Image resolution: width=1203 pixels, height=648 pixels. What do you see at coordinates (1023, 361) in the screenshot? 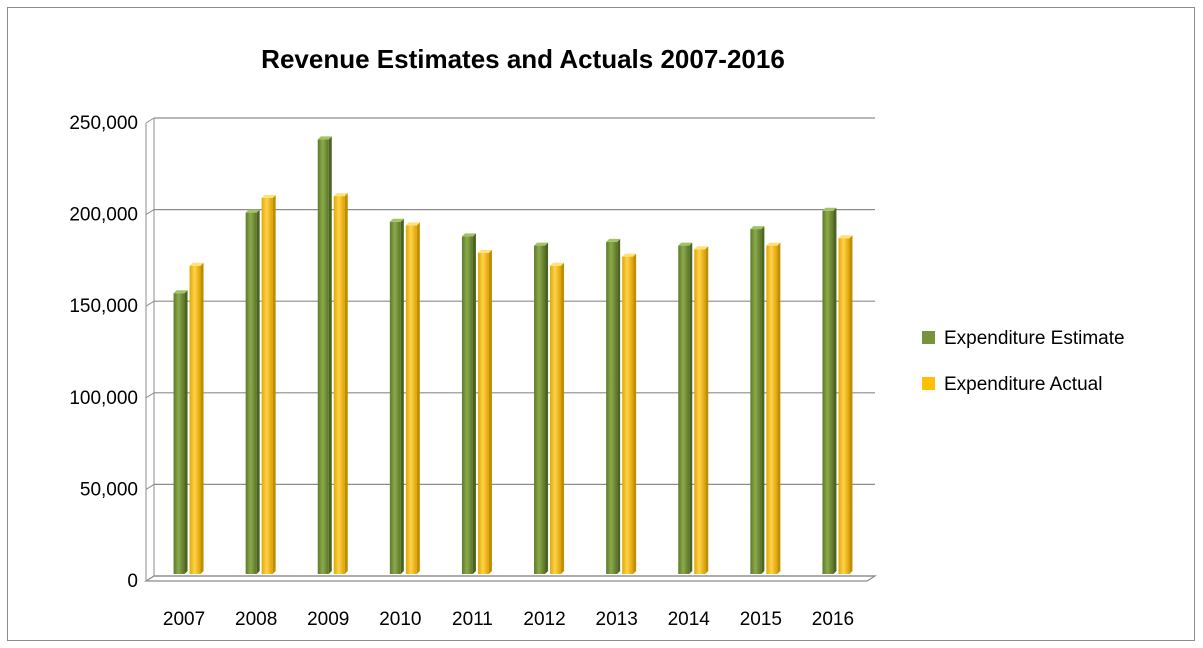
I see `legend: Expenditure Estimate Expenditure Actual` at bounding box center [1023, 361].